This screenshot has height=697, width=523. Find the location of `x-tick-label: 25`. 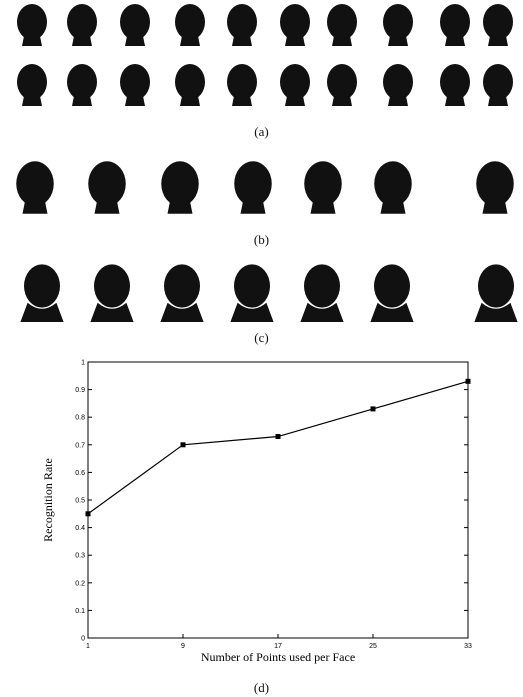

x-tick-label: 25 is located at coordinates (373, 646).